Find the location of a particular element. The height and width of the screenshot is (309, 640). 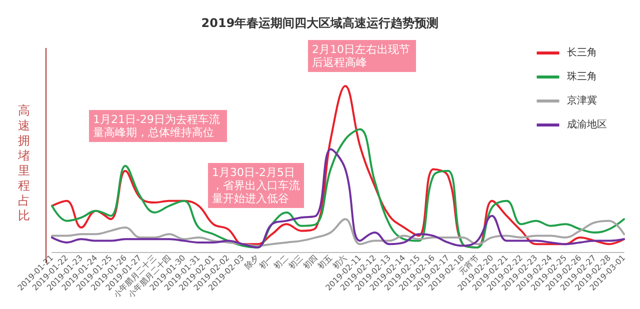

annotation: 1月21日-29日为去程车流量高峰期，总体维持高位 is located at coordinates (156, 126).